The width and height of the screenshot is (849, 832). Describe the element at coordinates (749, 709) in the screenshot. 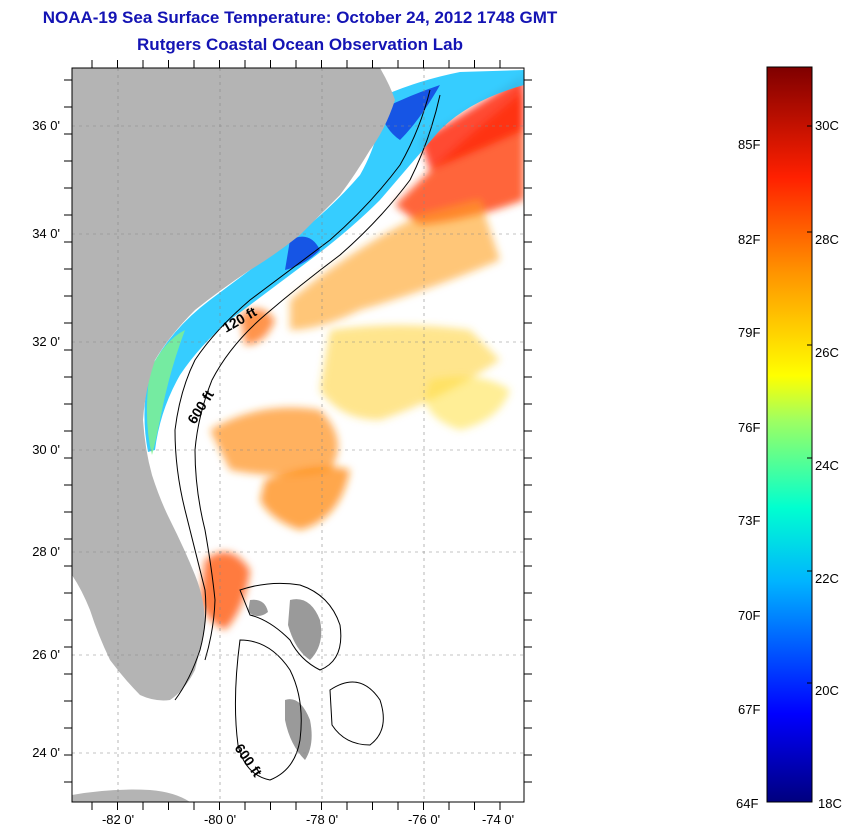

I see `colorbar-label-fahrenheit: 67F` at that location.